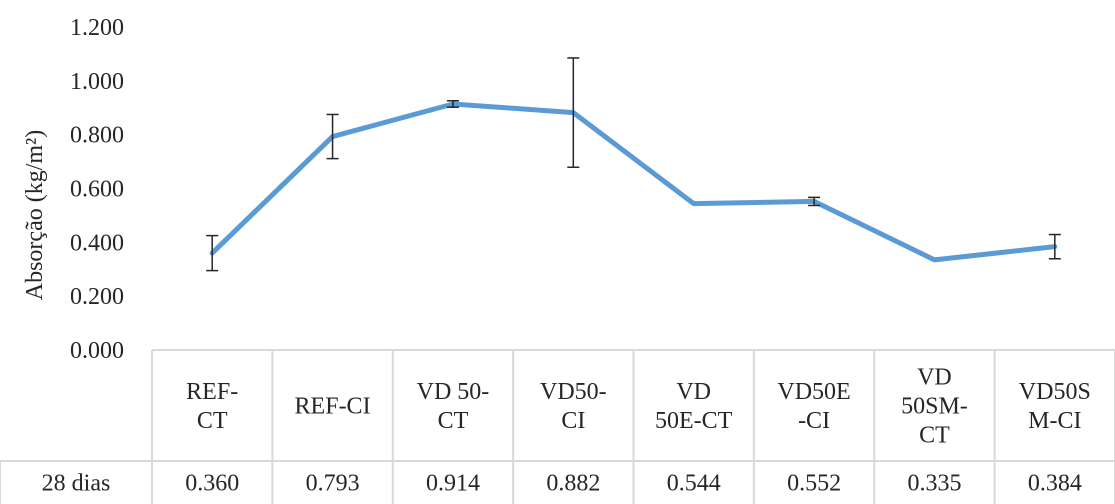 The width and height of the screenshot is (1115, 504). What do you see at coordinates (97, 136) in the screenshot?
I see `y-tick-label: 0.800` at bounding box center [97, 136].